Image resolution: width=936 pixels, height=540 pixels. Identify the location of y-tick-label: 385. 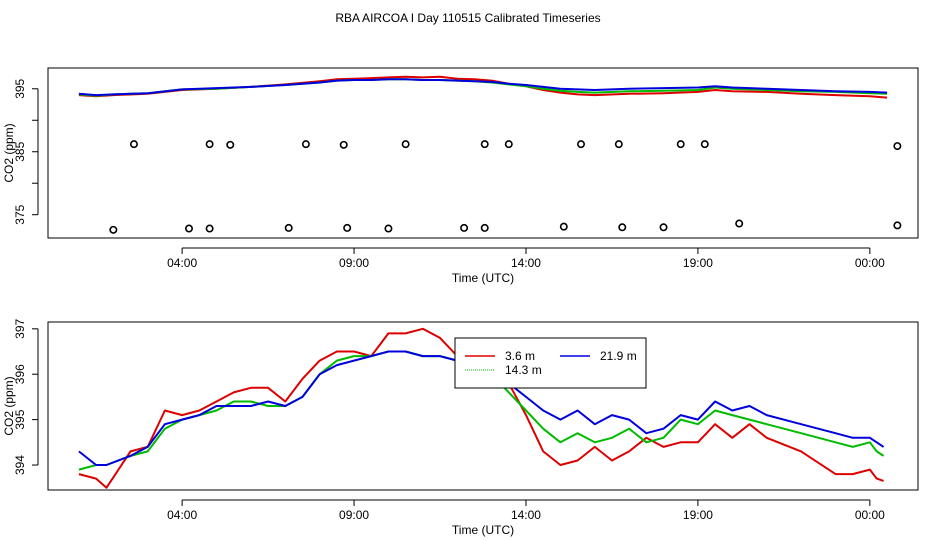
(20, 151).